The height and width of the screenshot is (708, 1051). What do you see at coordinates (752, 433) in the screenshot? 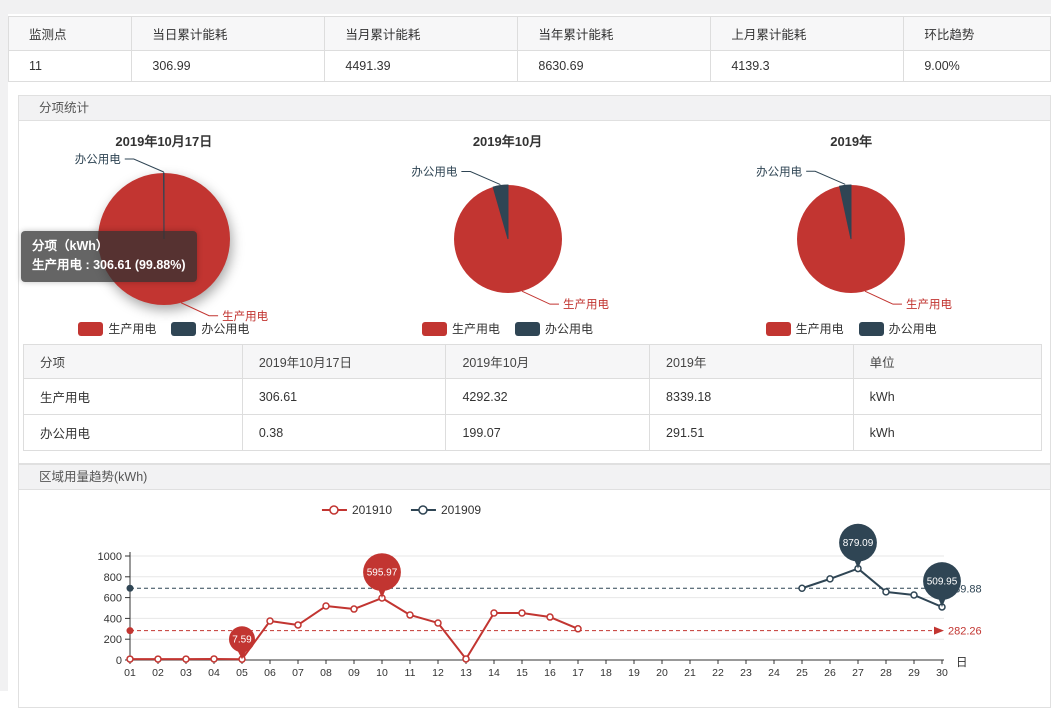
I see `cell-office-year: 291.51` at bounding box center [752, 433].